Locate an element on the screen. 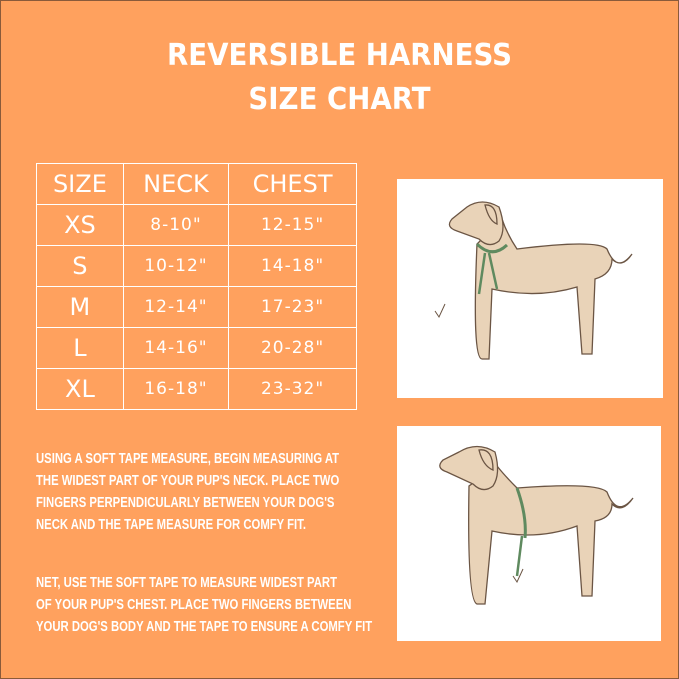 This screenshot has height=679, width=679. cell-neck: 16-18" is located at coordinates (176, 389).